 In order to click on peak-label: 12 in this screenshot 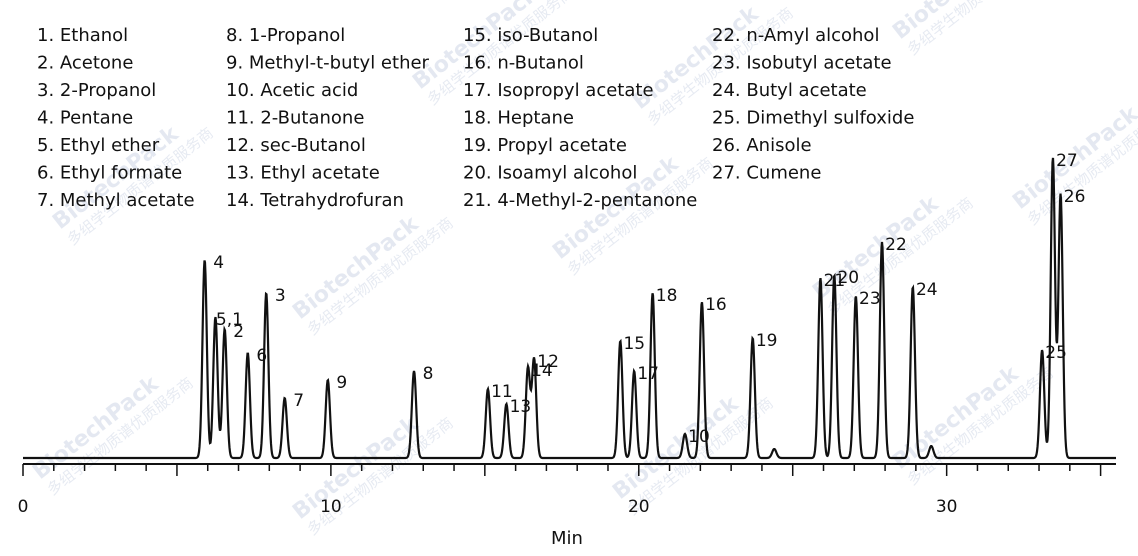, I will do `click(548, 362)`.